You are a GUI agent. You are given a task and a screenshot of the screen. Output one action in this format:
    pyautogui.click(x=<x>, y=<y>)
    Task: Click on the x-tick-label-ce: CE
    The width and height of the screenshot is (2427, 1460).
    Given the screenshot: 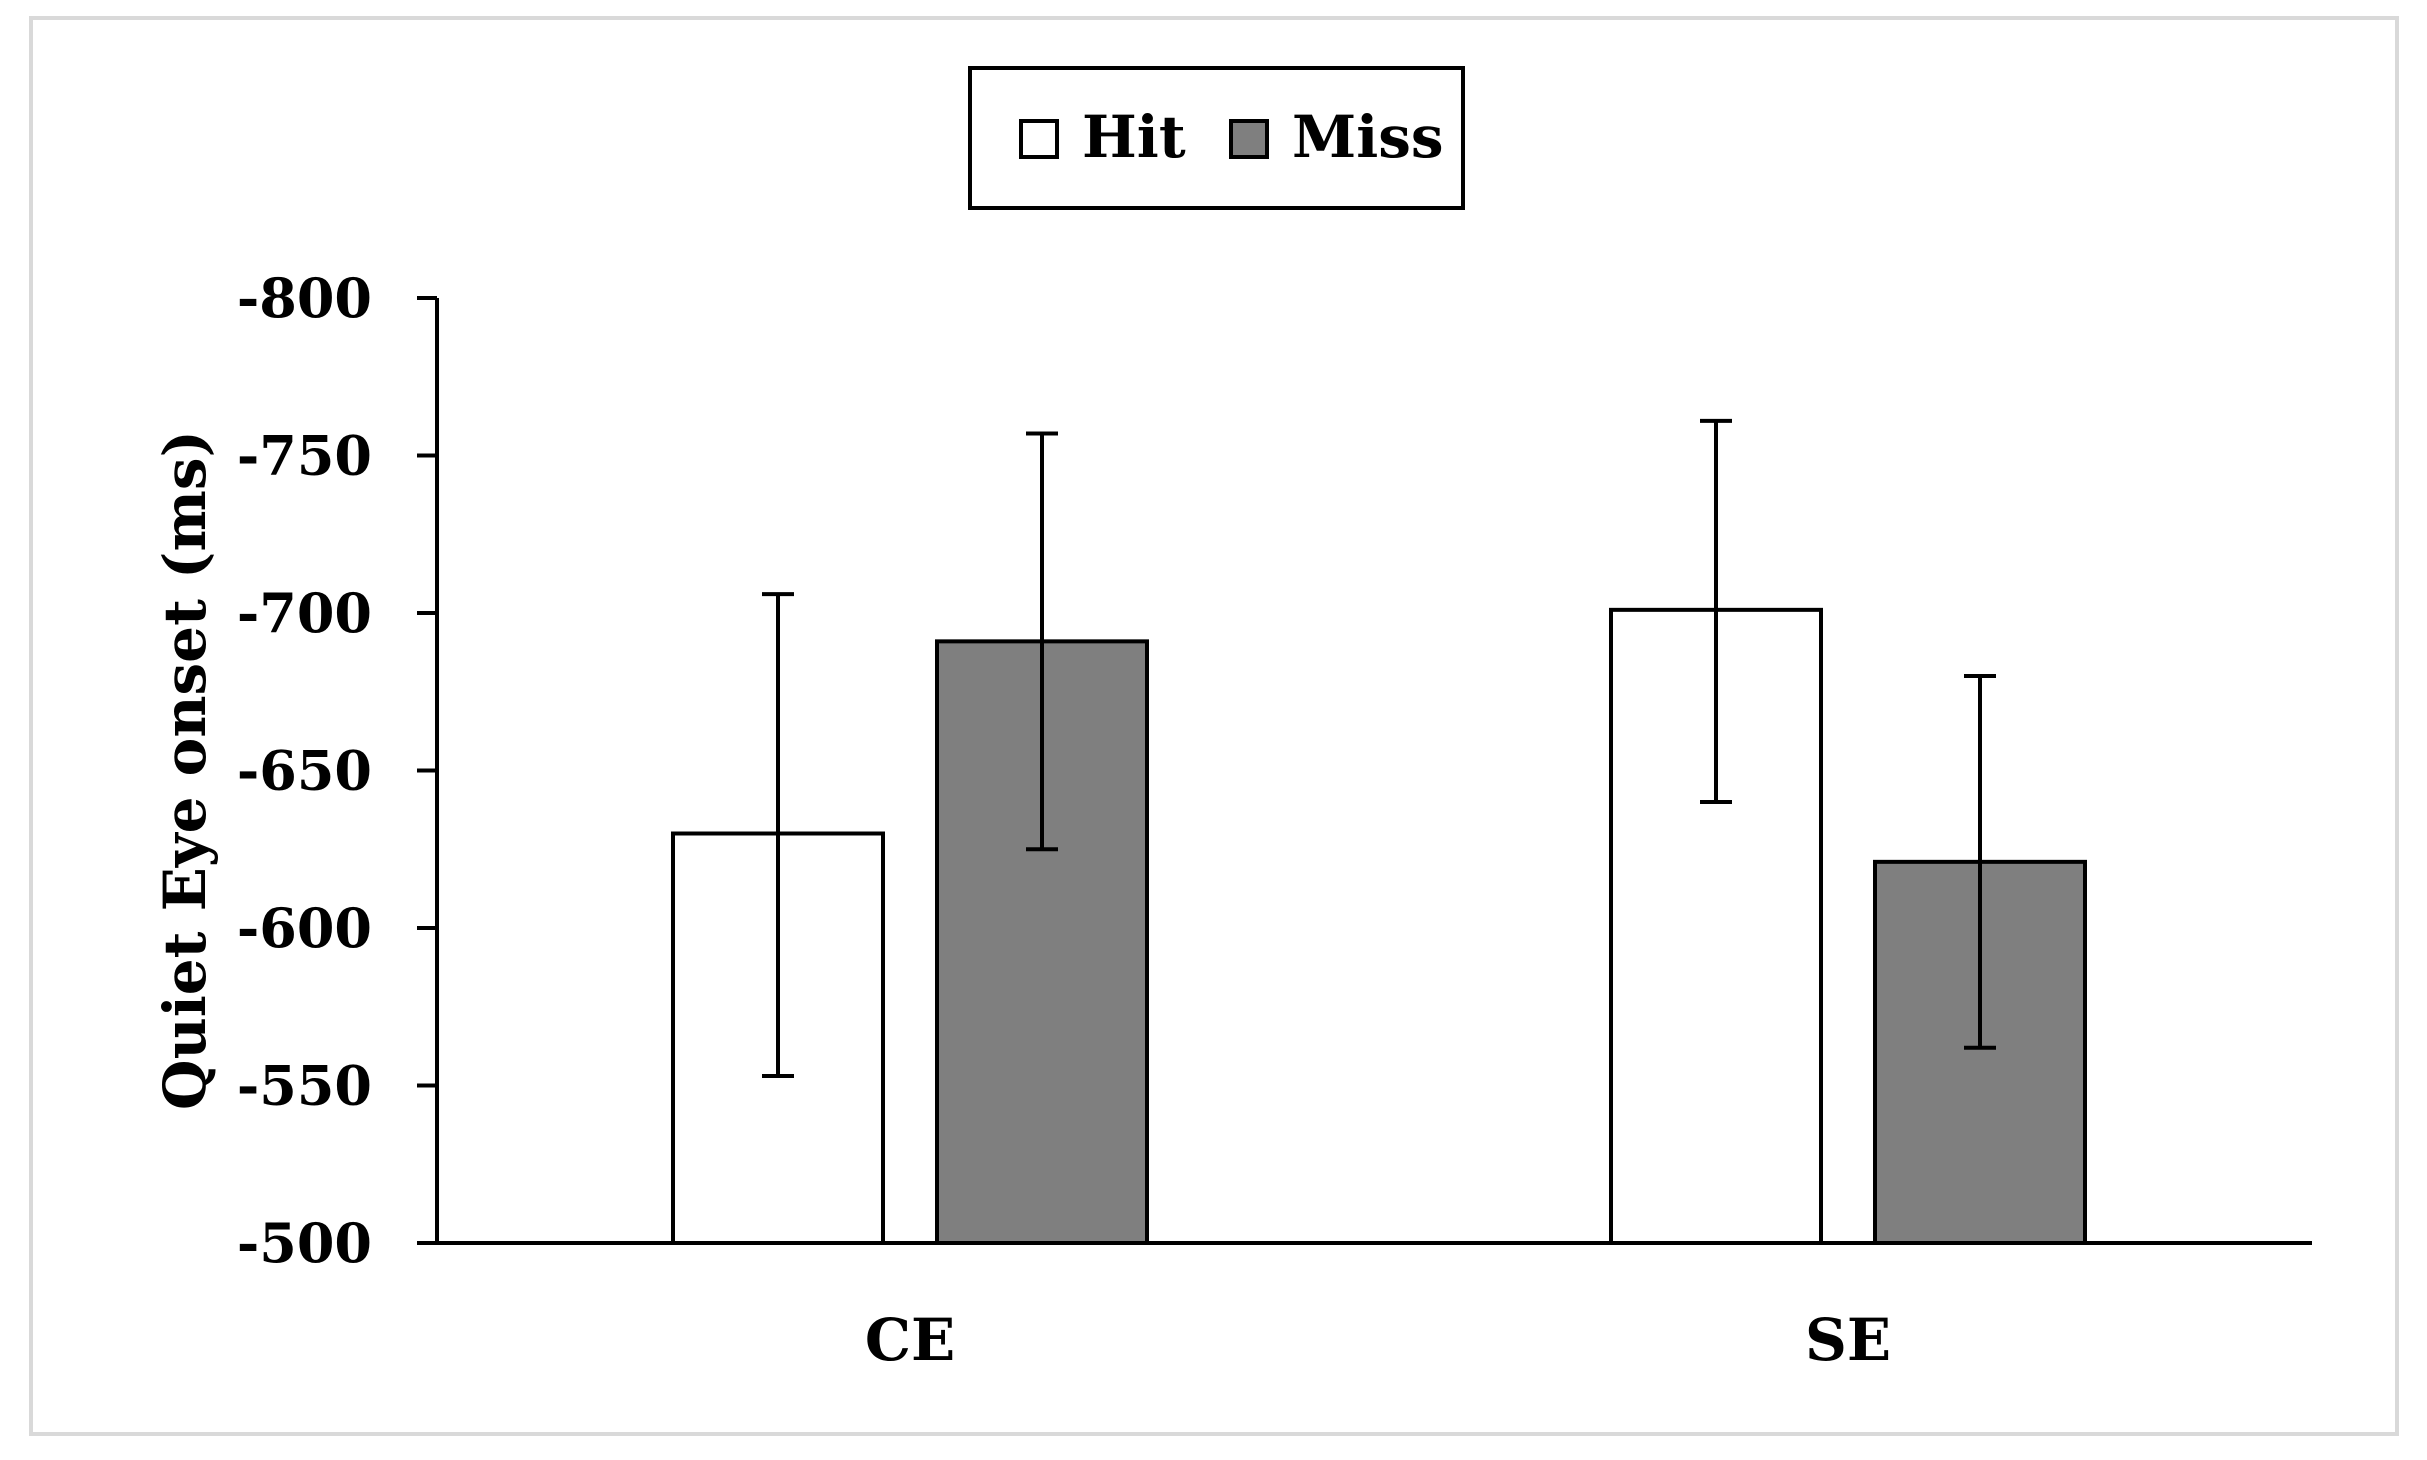 What is the action you would take?
    pyautogui.click(x=910, y=1340)
    